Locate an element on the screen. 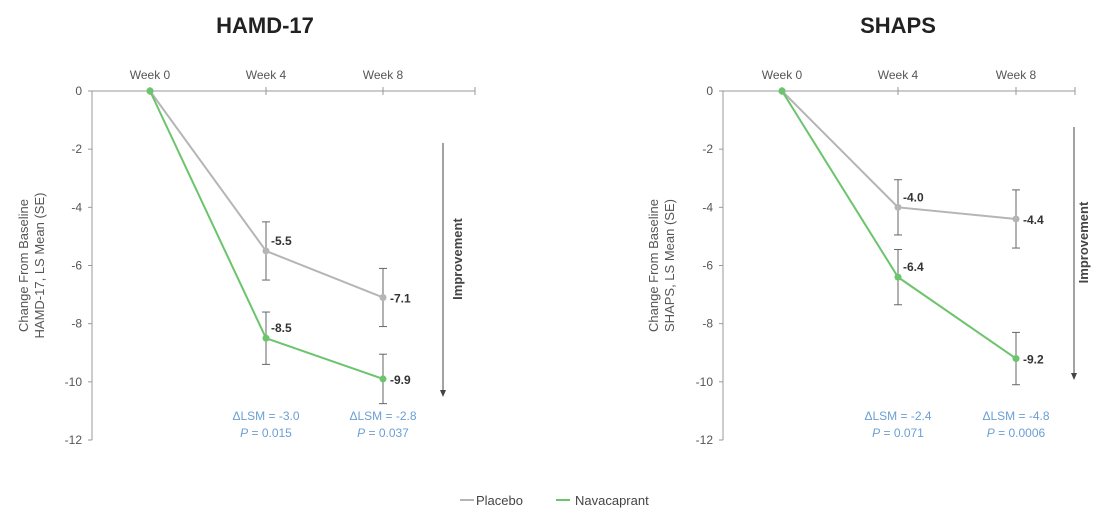 This screenshot has width=1096, height=514. data-label: -9.9 is located at coordinates (400, 380).